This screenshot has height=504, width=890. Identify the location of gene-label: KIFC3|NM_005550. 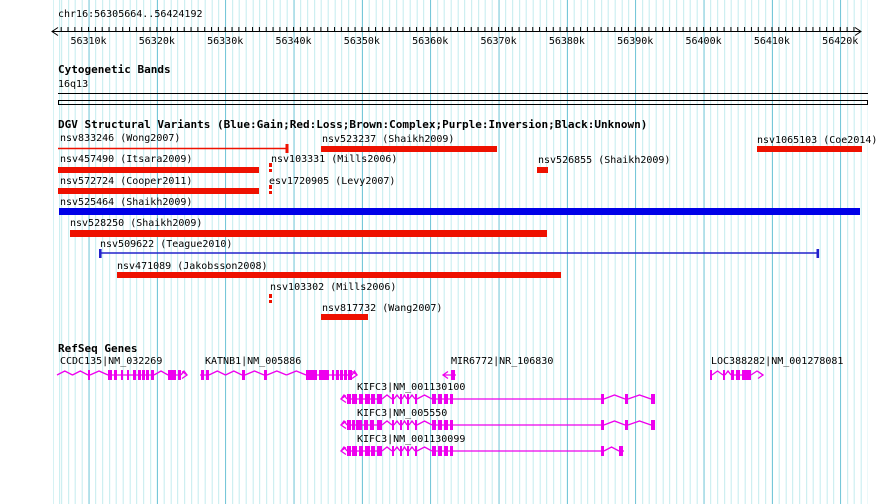
(402, 413).